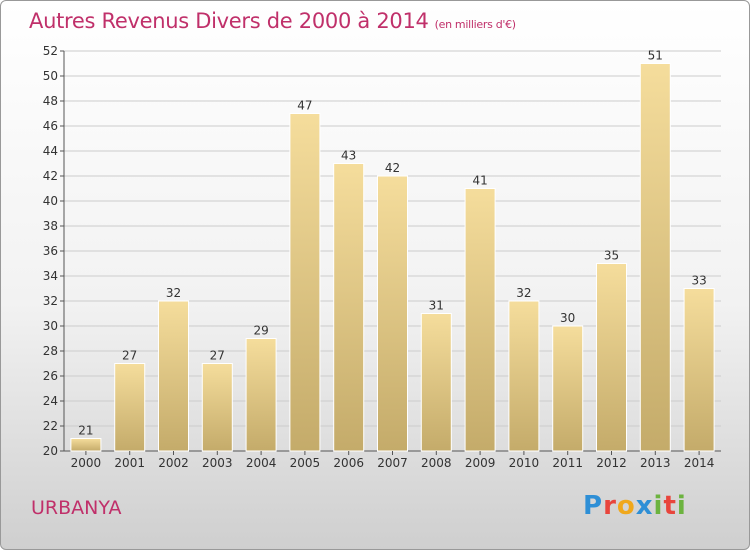 The image size is (750, 550). What do you see at coordinates (50, 51) in the screenshot?
I see `y-tick-label: 52` at bounding box center [50, 51].